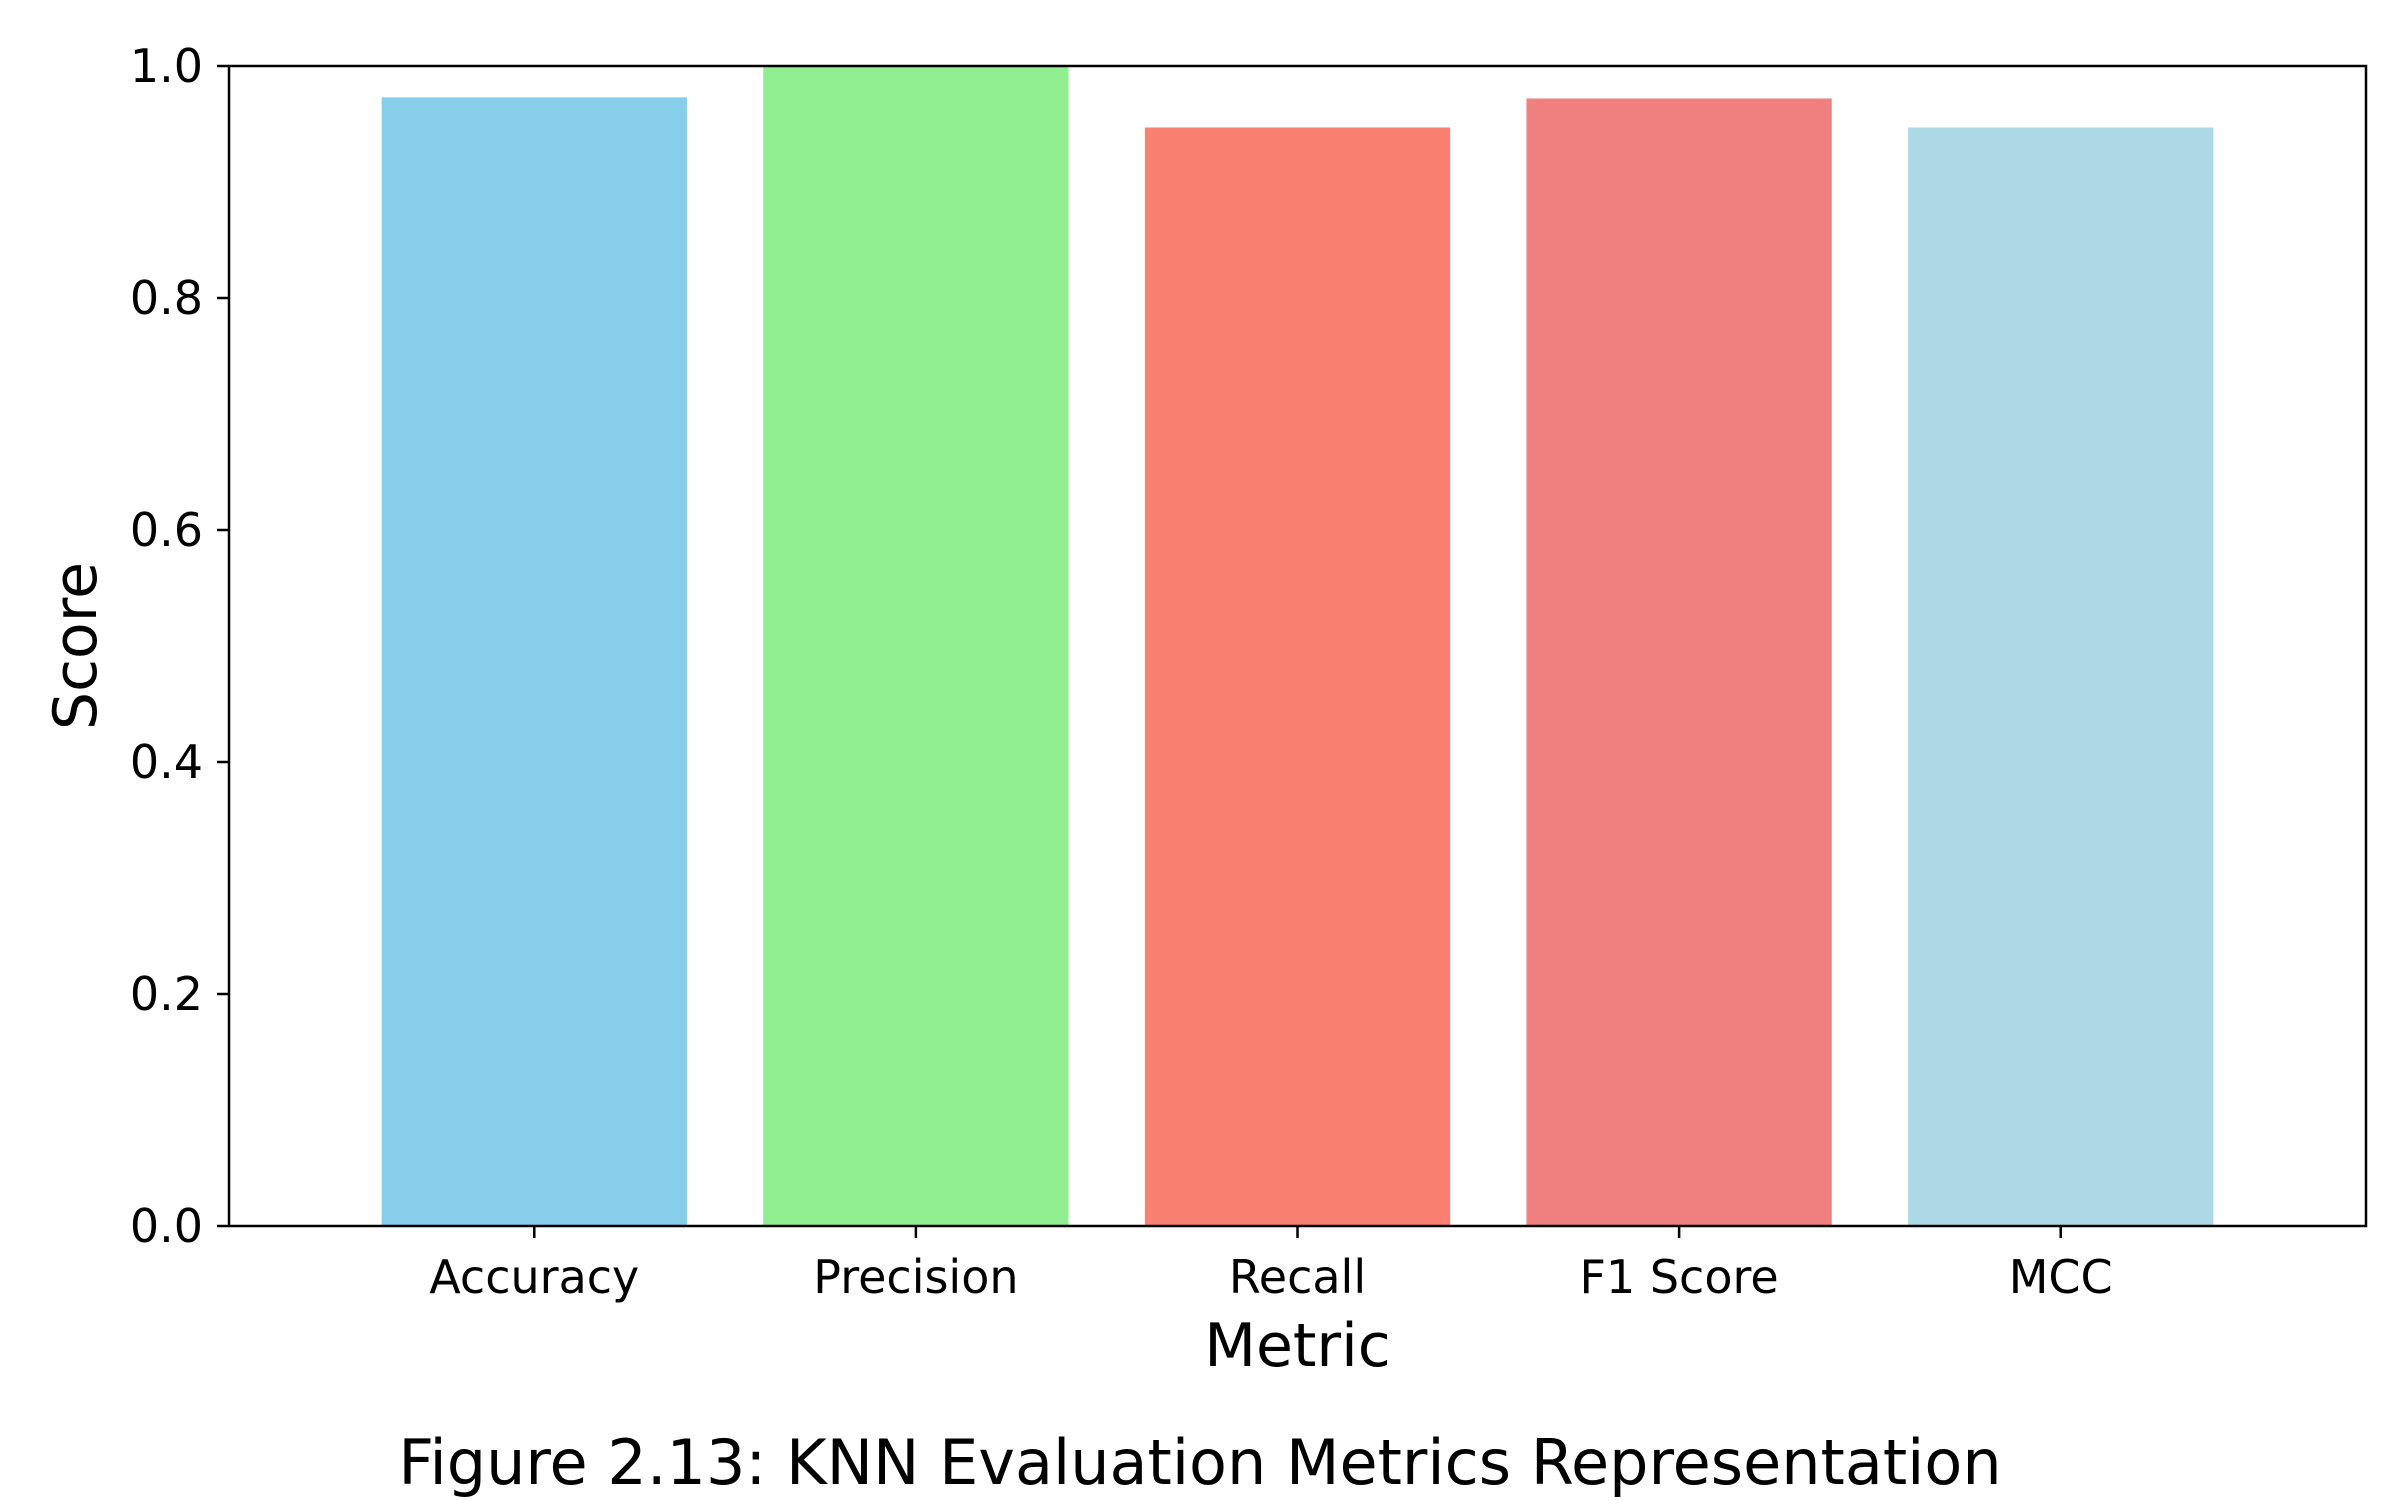 This screenshot has height=1500, width=2400. What do you see at coordinates (1679, 1277) in the screenshot?
I see `x-tick-label: F1 Score` at bounding box center [1679, 1277].